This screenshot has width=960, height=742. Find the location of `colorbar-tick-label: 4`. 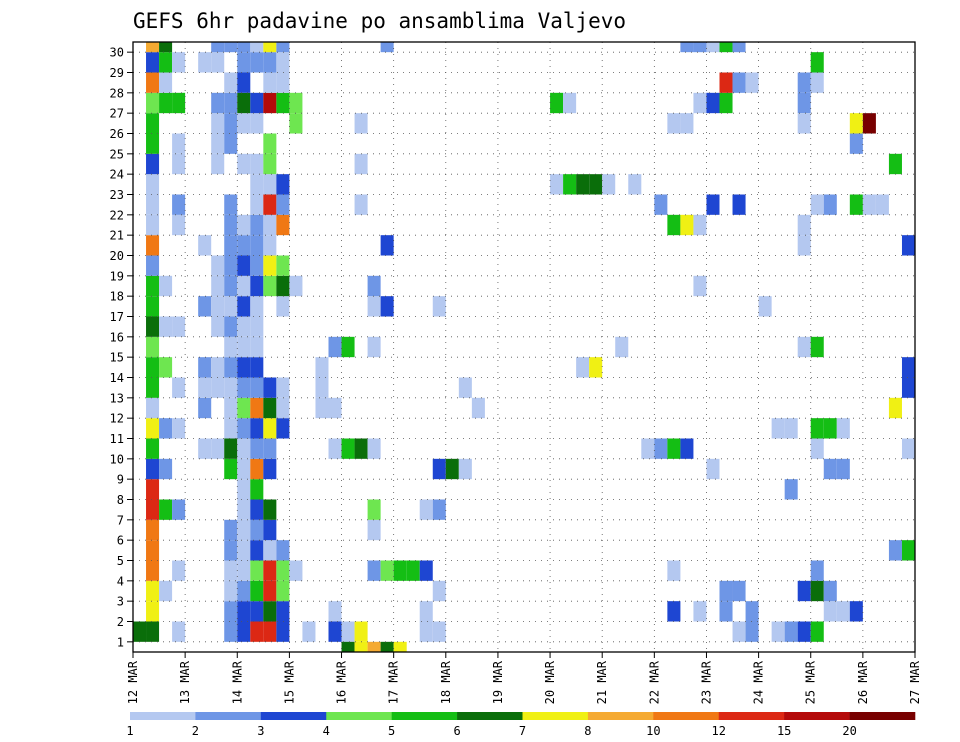

colorbar-tick-label: 4 is located at coordinates (326, 731).